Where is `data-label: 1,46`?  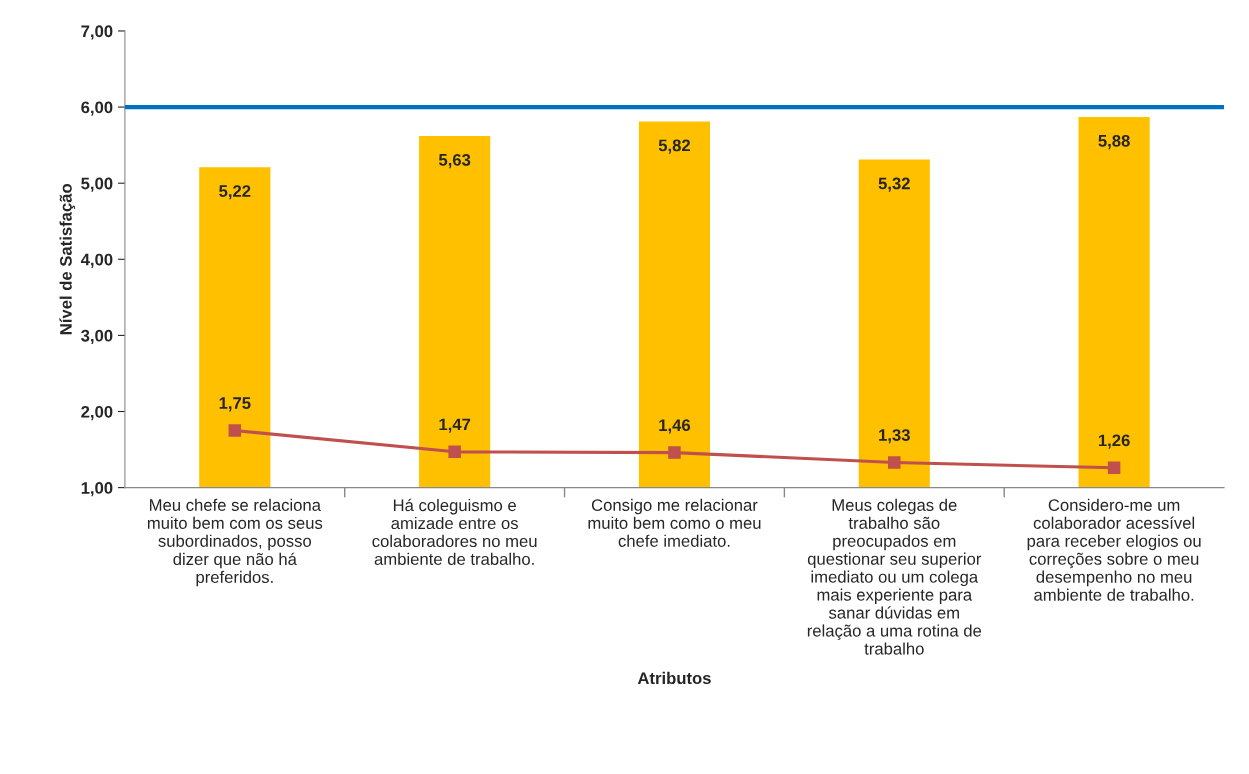 data-label: 1,46 is located at coordinates (675, 426).